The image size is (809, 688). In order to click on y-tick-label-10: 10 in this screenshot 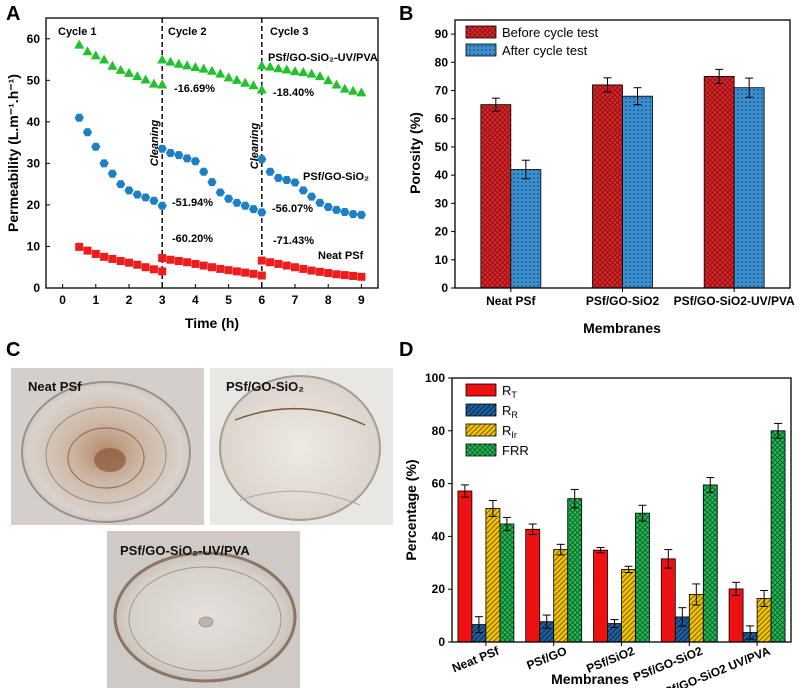, I will do `click(442, 260)`.